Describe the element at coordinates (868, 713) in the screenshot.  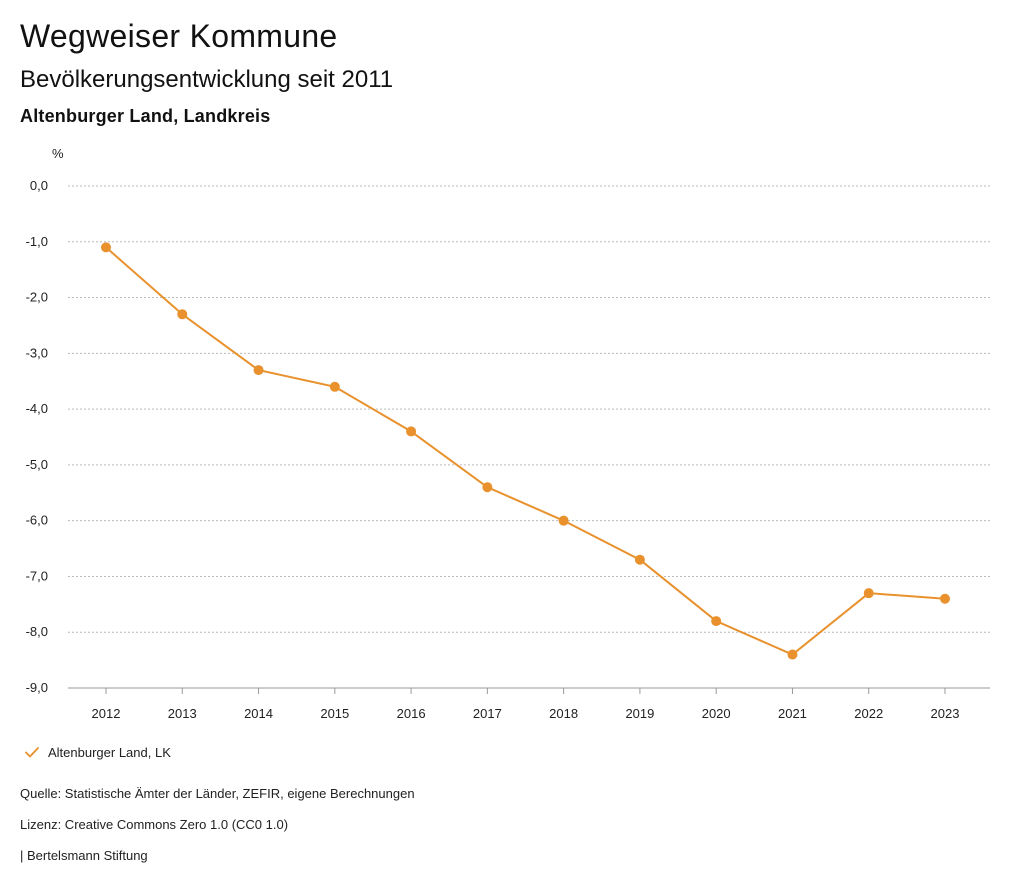
I see `x-tick-label: 2022` at that location.